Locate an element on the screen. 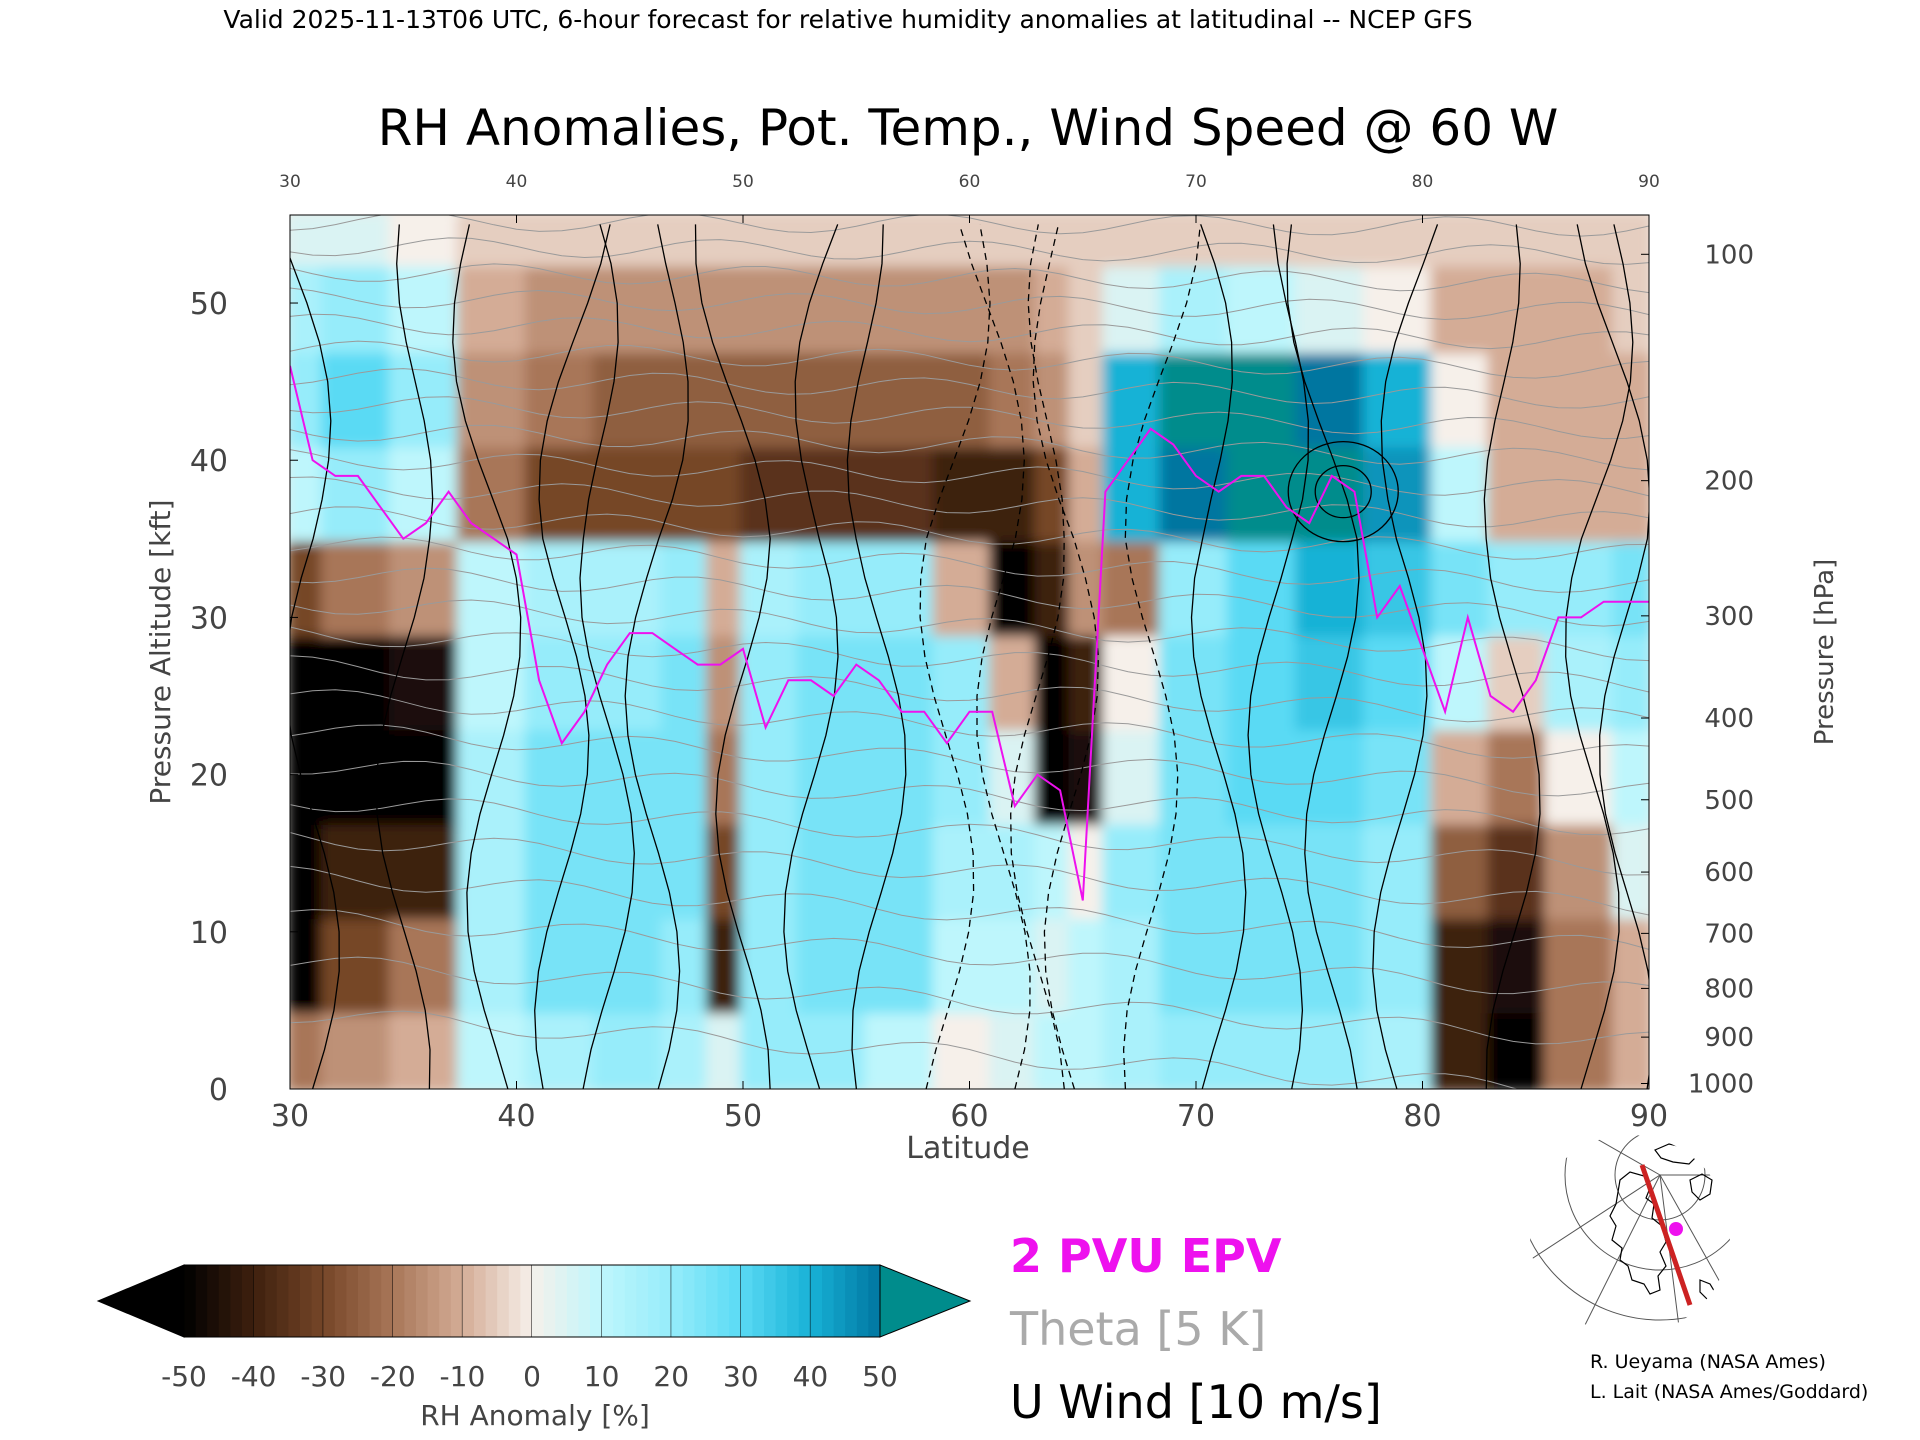  credit-line-1: R. Ueyama (NASA Ames) is located at coordinates (1708, 1362).